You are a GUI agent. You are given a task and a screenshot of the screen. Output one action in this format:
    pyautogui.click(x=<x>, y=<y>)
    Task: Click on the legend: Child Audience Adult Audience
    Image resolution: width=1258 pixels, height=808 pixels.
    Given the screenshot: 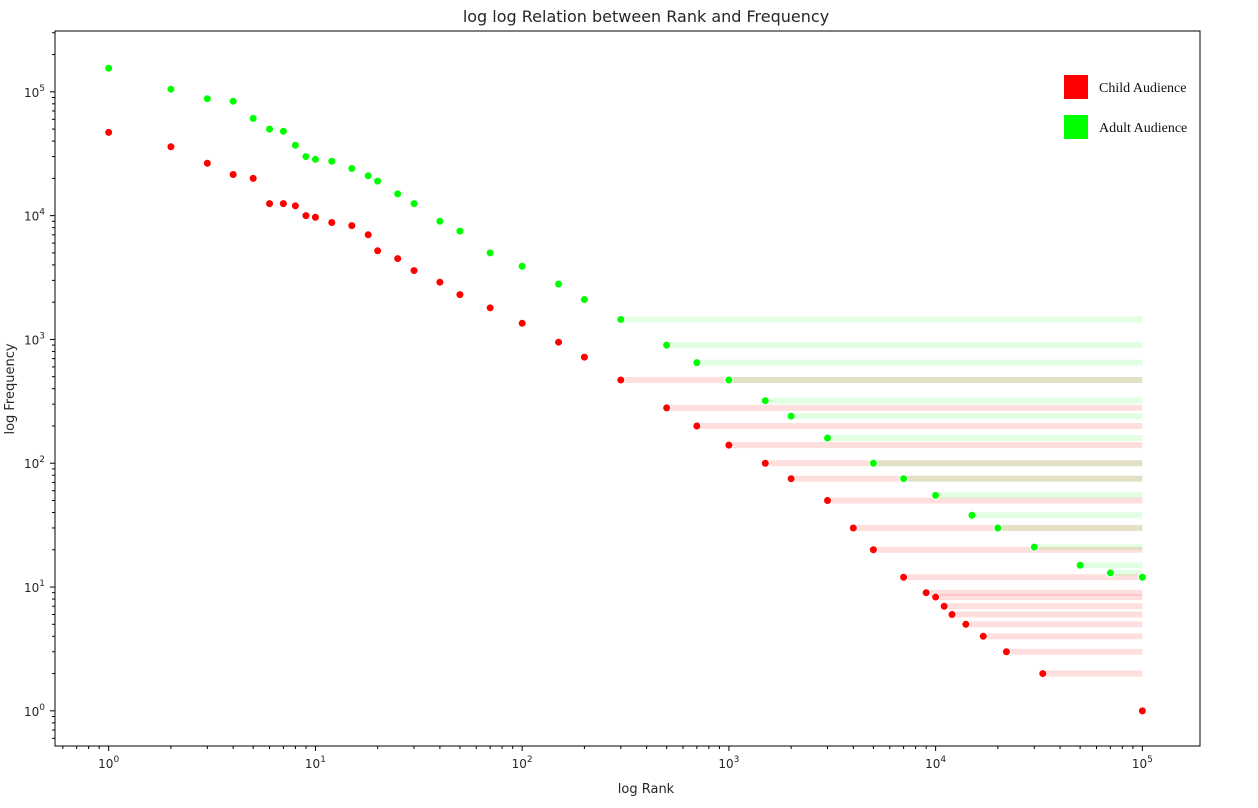 What is the action you would take?
    pyautogui.click(x=1125, y=107)
    